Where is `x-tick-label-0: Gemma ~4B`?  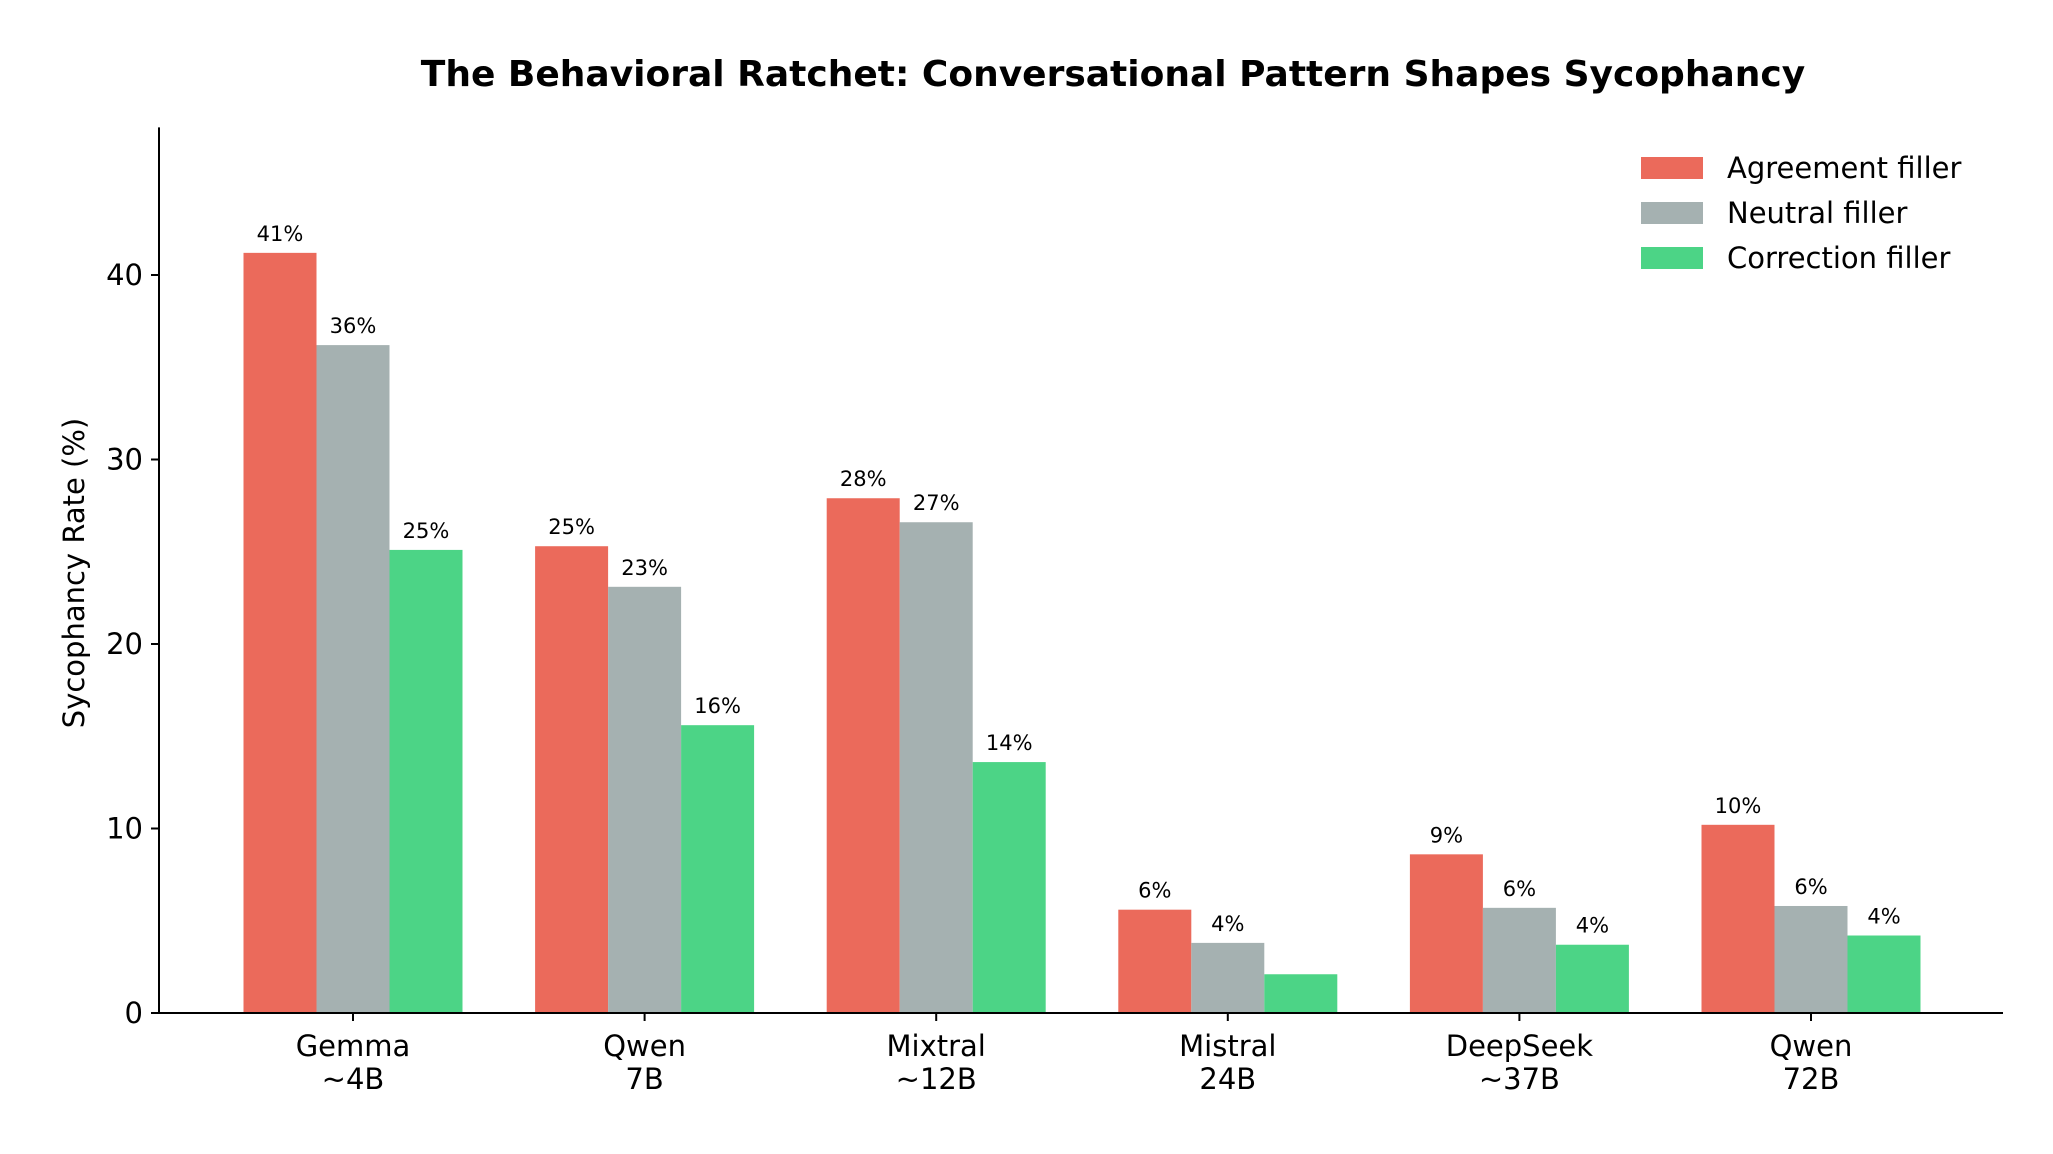
x-tick-label-0: Gemma ~4B is located at coordinates (353, 1062).